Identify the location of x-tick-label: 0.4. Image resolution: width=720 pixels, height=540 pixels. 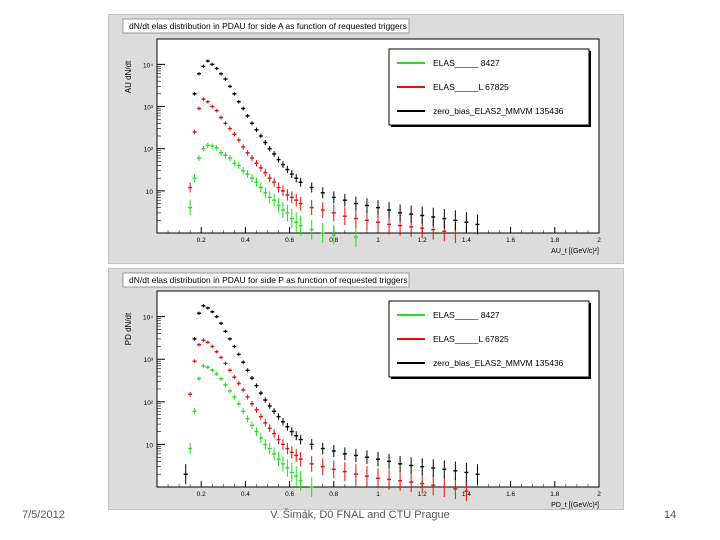
(245, 494).